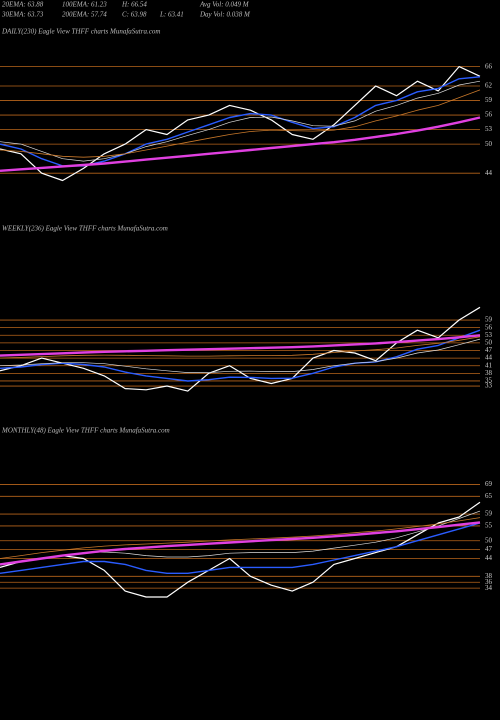 The image size is (500, 720). Describe the element at coordinates (134, 15) in the screenshot. I see `header-stat: C: 63.98` at that location.